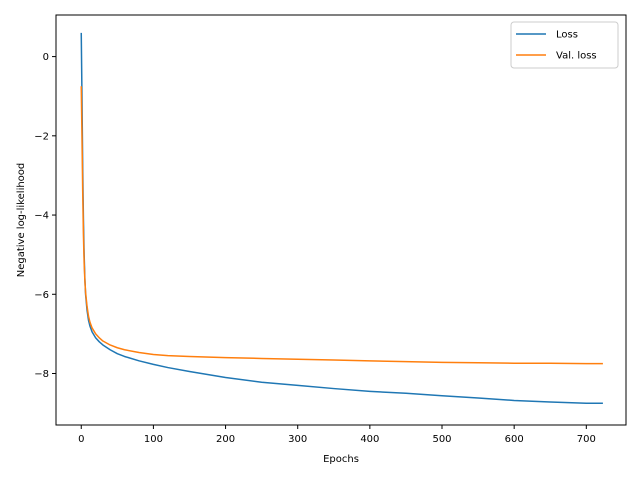 This screenshot has width=640, height=484. I want to click on x-tick-label: 500, so click(441, 439).